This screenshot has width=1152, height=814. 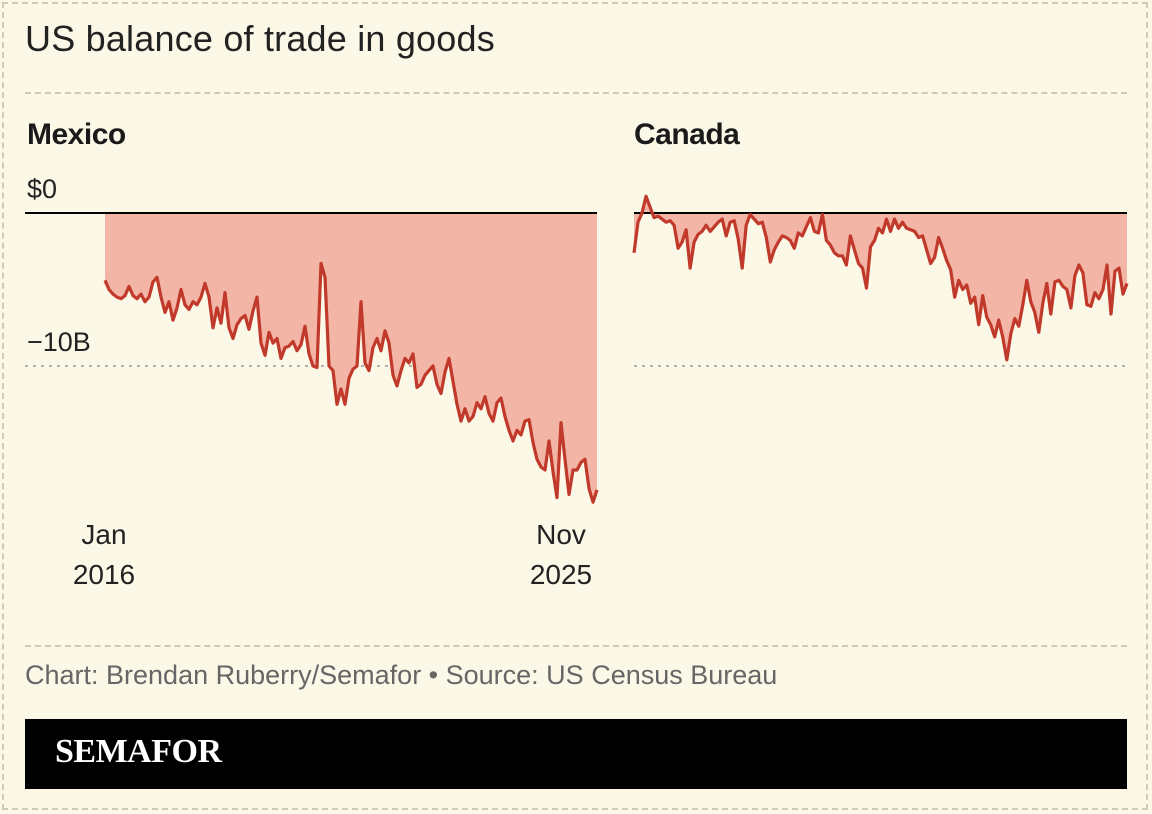 I want to click on x-tick-end: Nov 2025, so click(x=561, y=555).